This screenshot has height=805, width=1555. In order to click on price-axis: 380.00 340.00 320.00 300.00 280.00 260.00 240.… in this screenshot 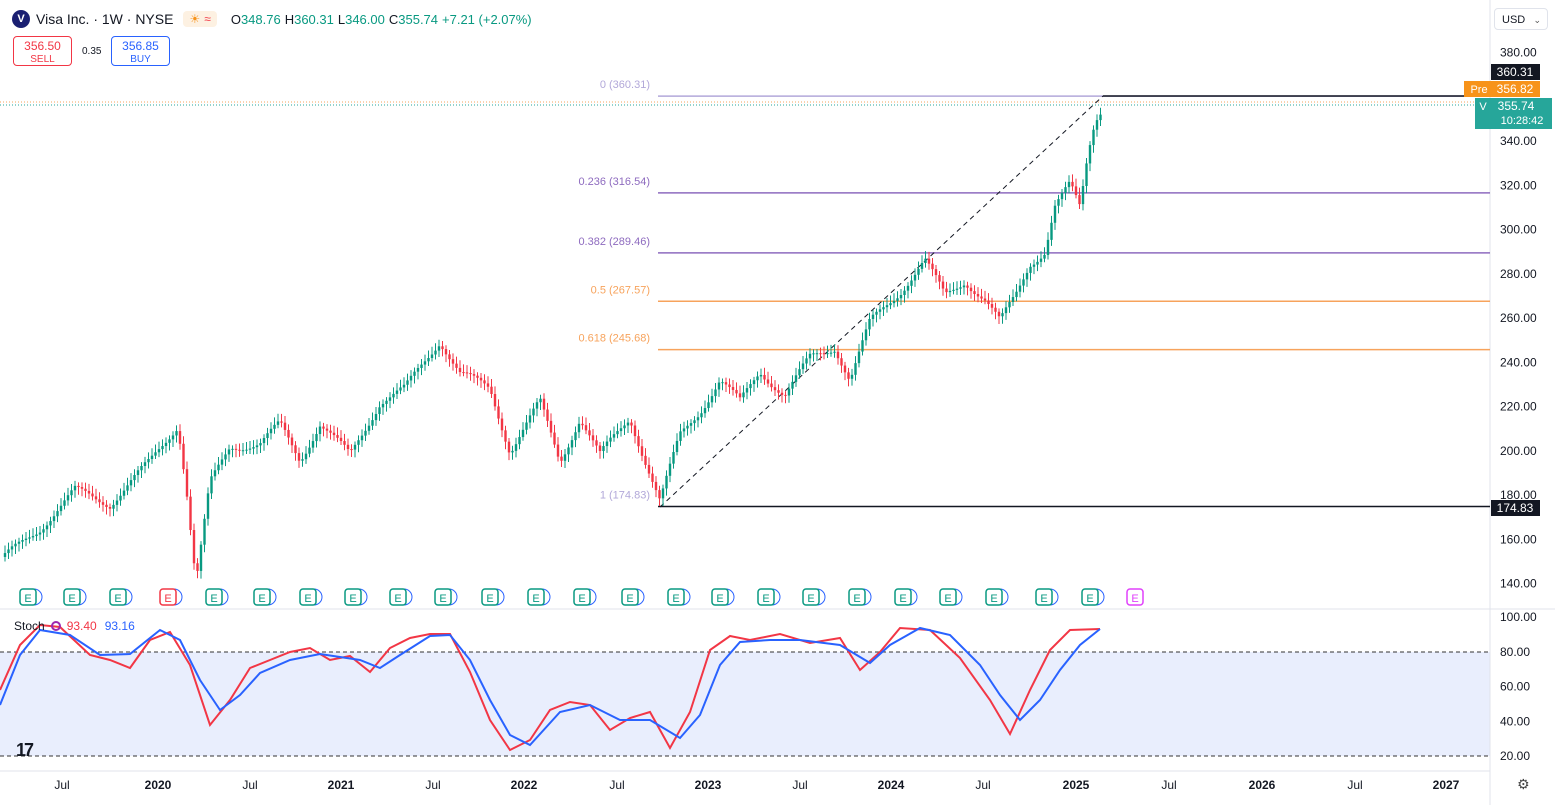, I will do `click(1518, 318)`.